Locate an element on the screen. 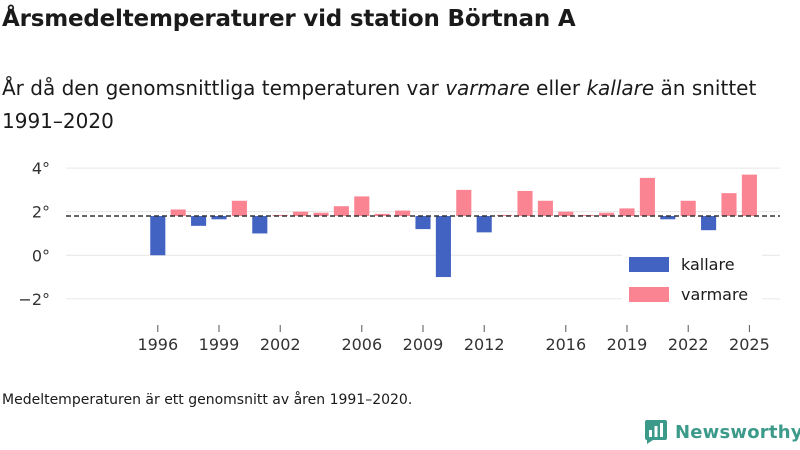 The height and width of the screenshot is (450, 800). legend: kallare varmare is located at coordinates (692, 275).